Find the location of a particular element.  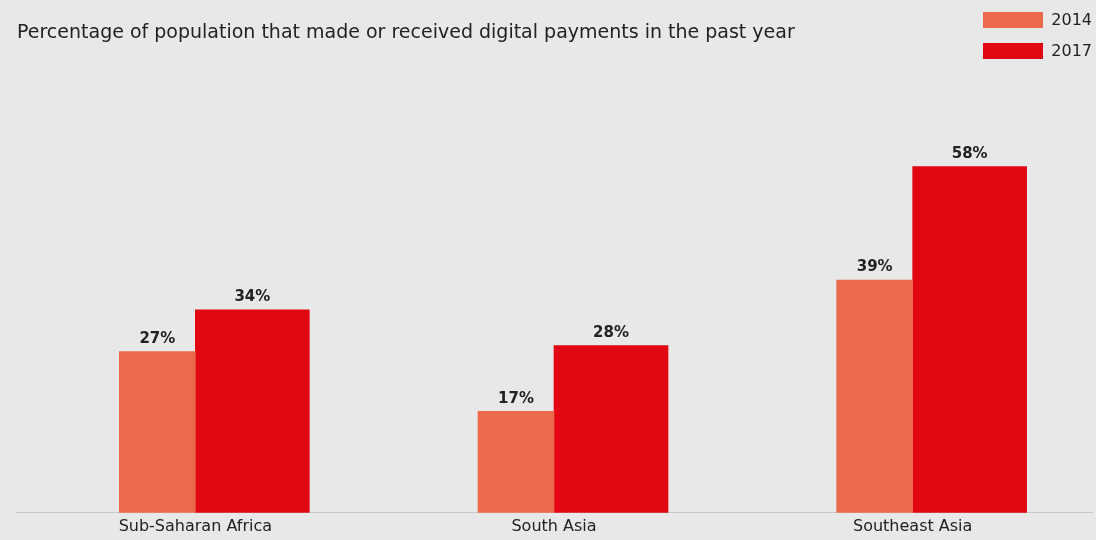

data-label: 17% is located at coordinates (516, 397).